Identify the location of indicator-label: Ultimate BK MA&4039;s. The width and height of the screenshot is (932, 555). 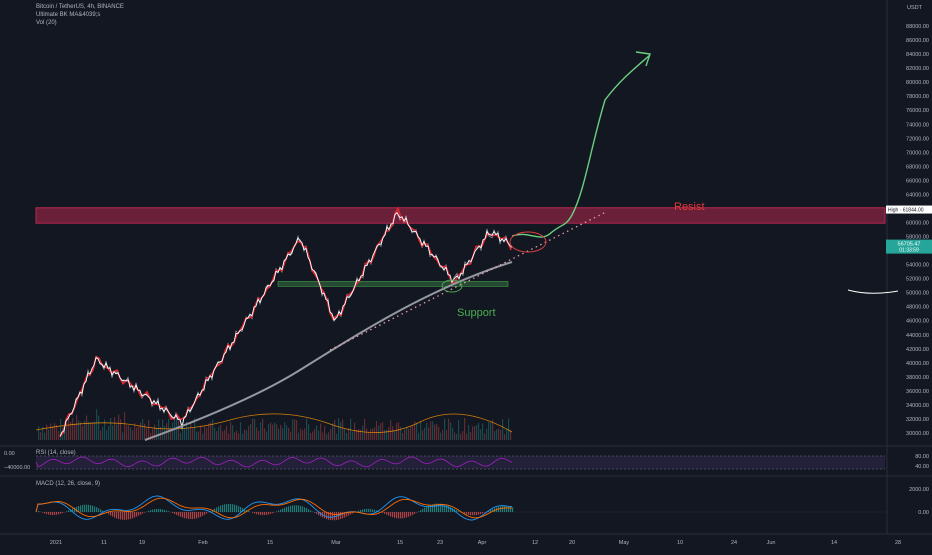
(68, 15).